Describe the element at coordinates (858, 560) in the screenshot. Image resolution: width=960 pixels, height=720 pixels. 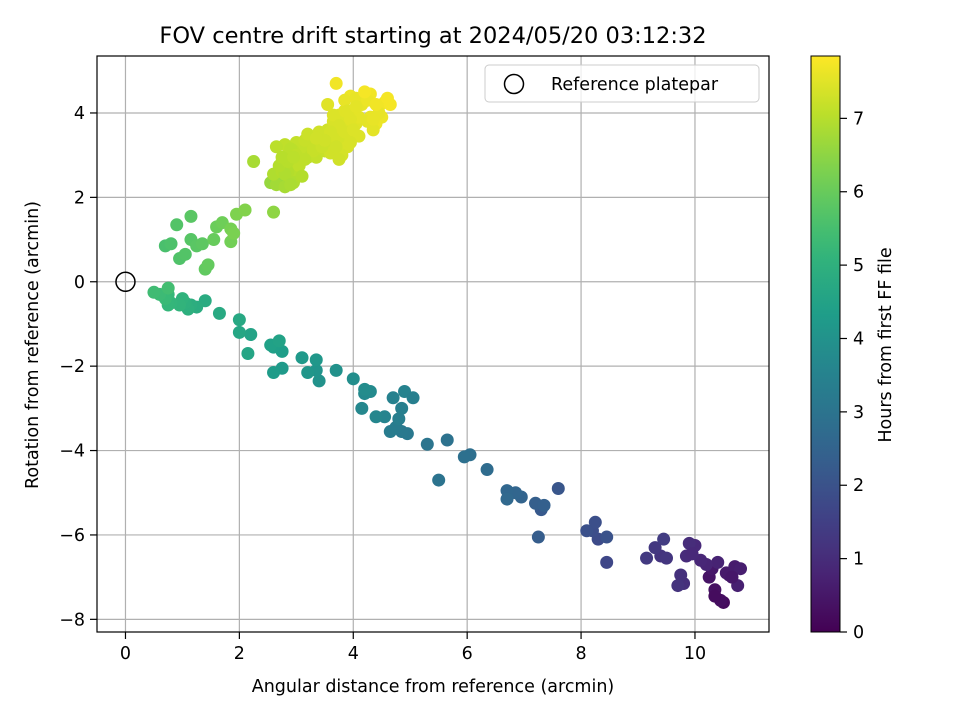
I see `colorbar-tick-label: 1` at that location.